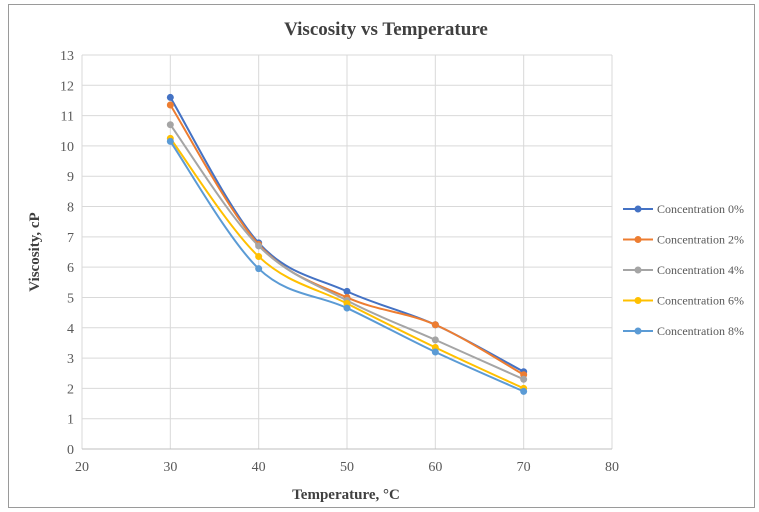 The height and width of the screenshot is (512, 759). I want to click on y-tick-label: 9, so click(70, 177).